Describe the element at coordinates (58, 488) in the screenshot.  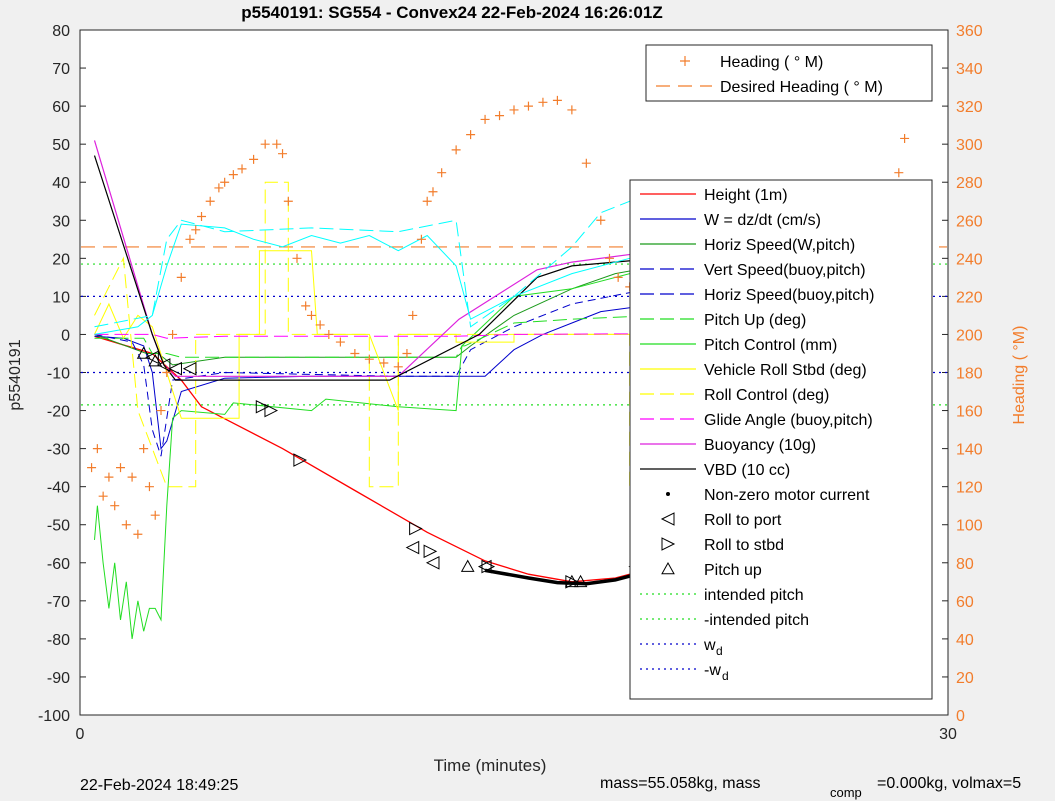
I see `left-tick-label: -40` at that location.